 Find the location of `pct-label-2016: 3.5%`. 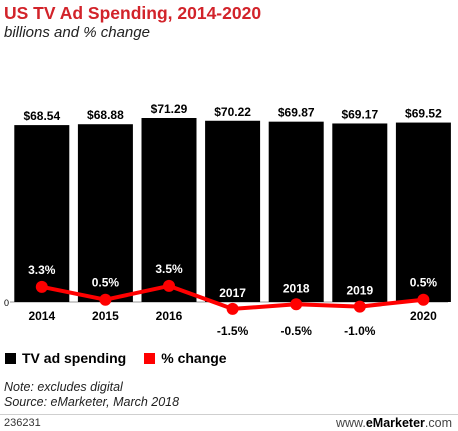

pct-label-2016: 3.5% is located at coordinates (169, 269).